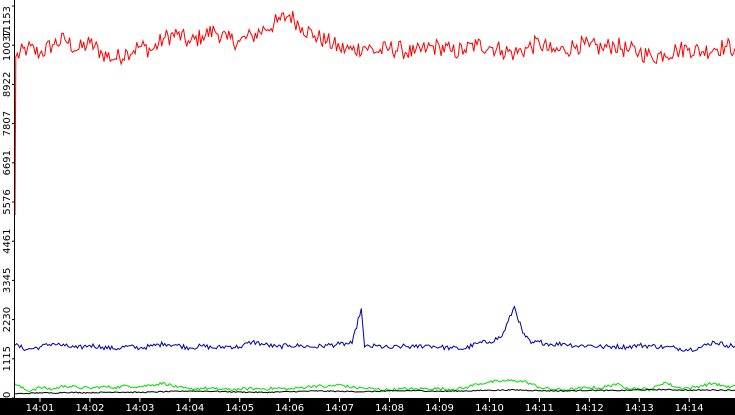  Describe the element at coordinates (7, 162) in the screenshot. I see `y-tick-label: 6691` at that location.